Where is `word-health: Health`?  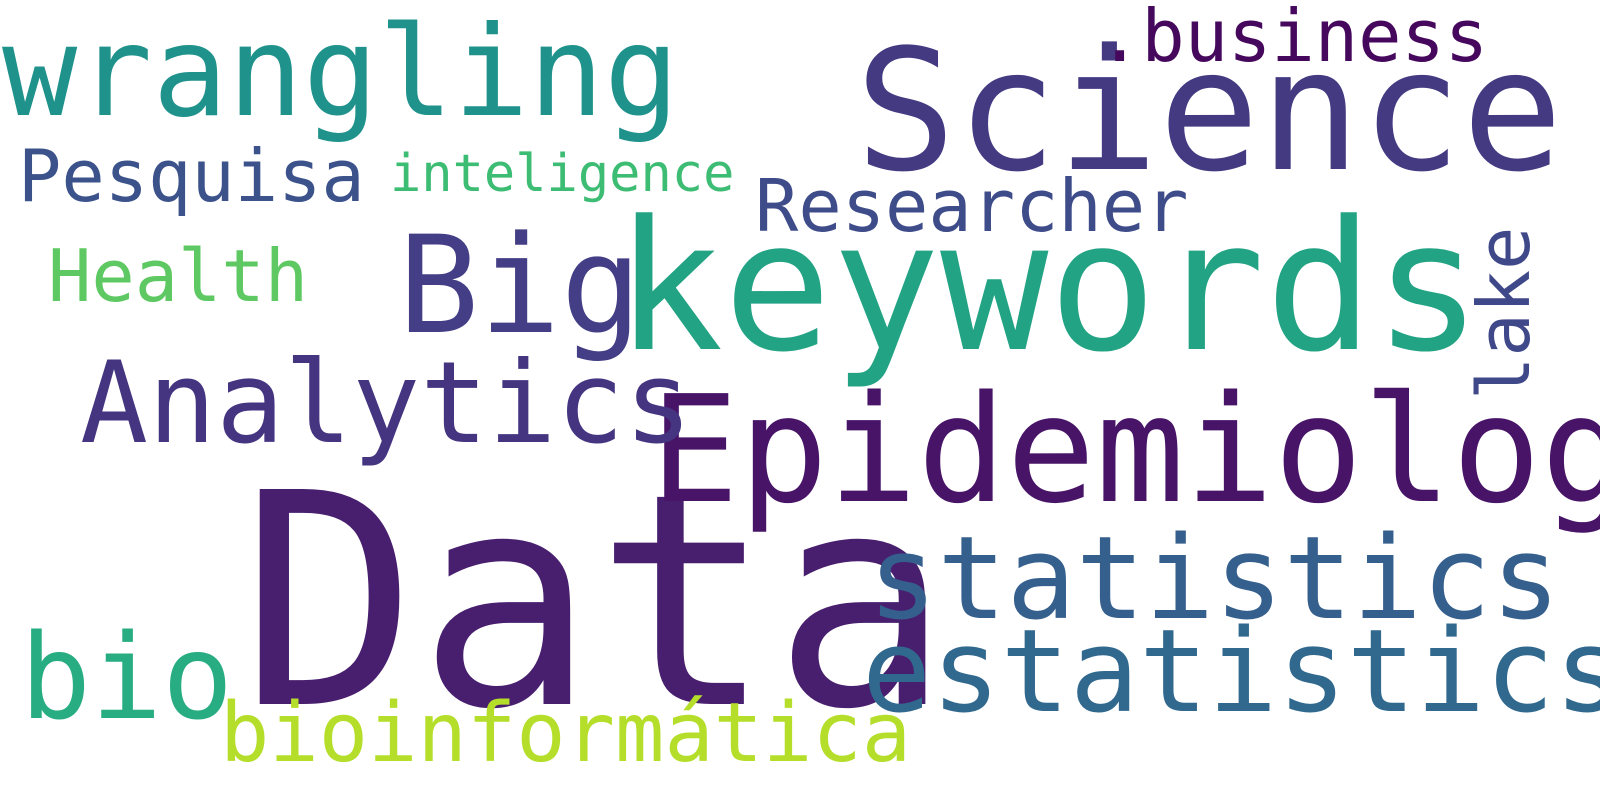
word-health: Health is located at coordinates (178, 276).